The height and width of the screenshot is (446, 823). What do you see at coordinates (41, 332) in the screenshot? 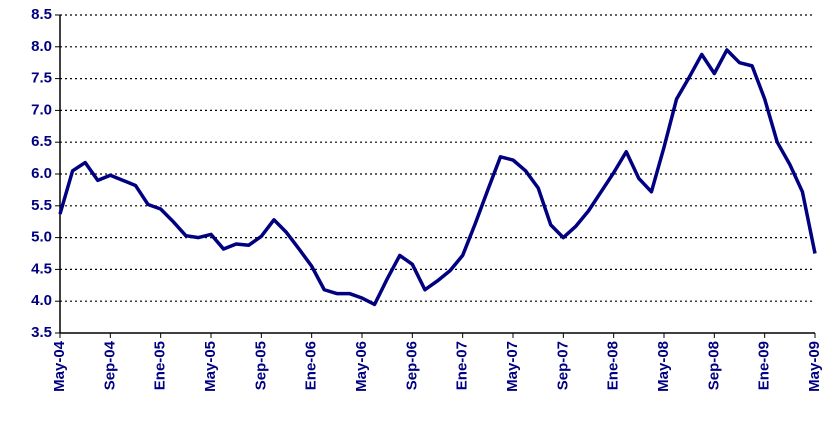
I see `y-tick-label: 3.5` at bounding box center [41, 332].